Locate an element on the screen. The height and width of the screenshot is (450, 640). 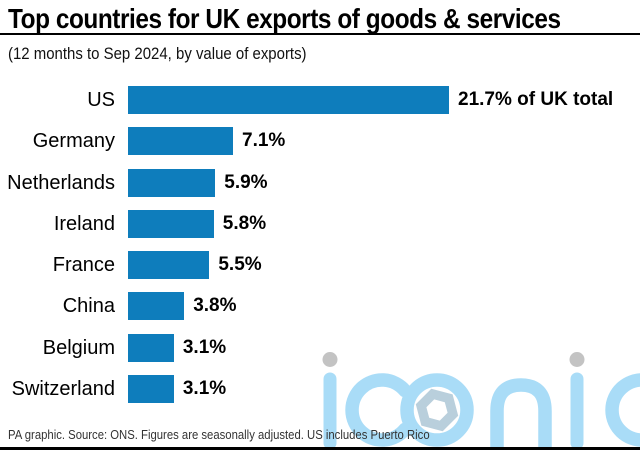
bar-row: China 3.8% is located at coordinates (306, 306).